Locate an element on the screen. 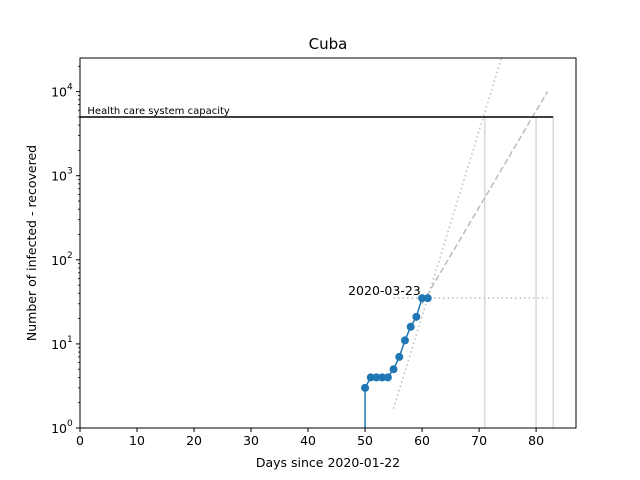  y-axis-label: Number of infected - recovered is located at coordinates (31, 243).